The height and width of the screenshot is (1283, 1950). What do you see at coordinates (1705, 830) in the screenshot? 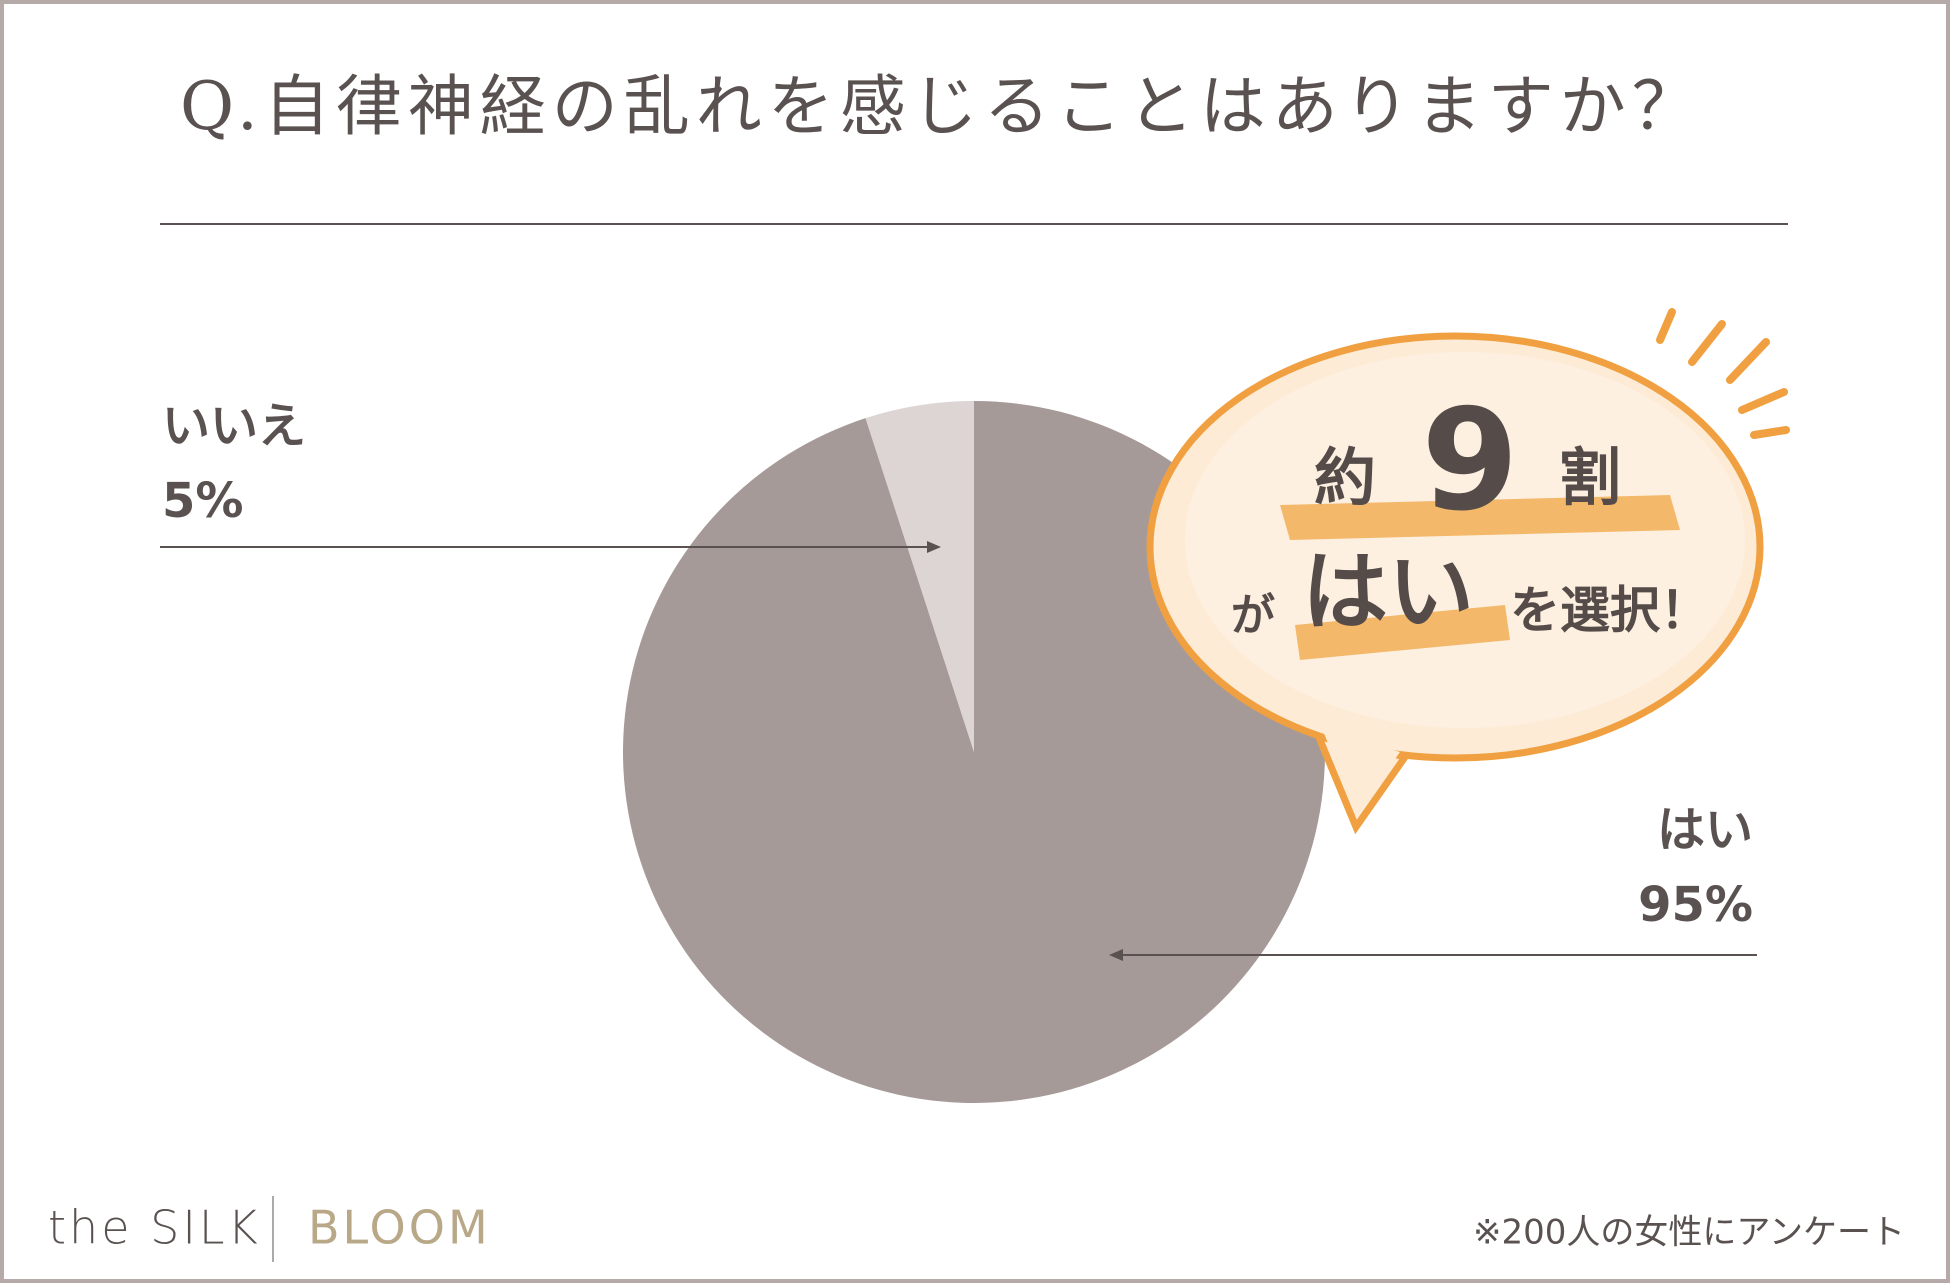
I see `slice-label: はい` at bounding box center [1705, 830].